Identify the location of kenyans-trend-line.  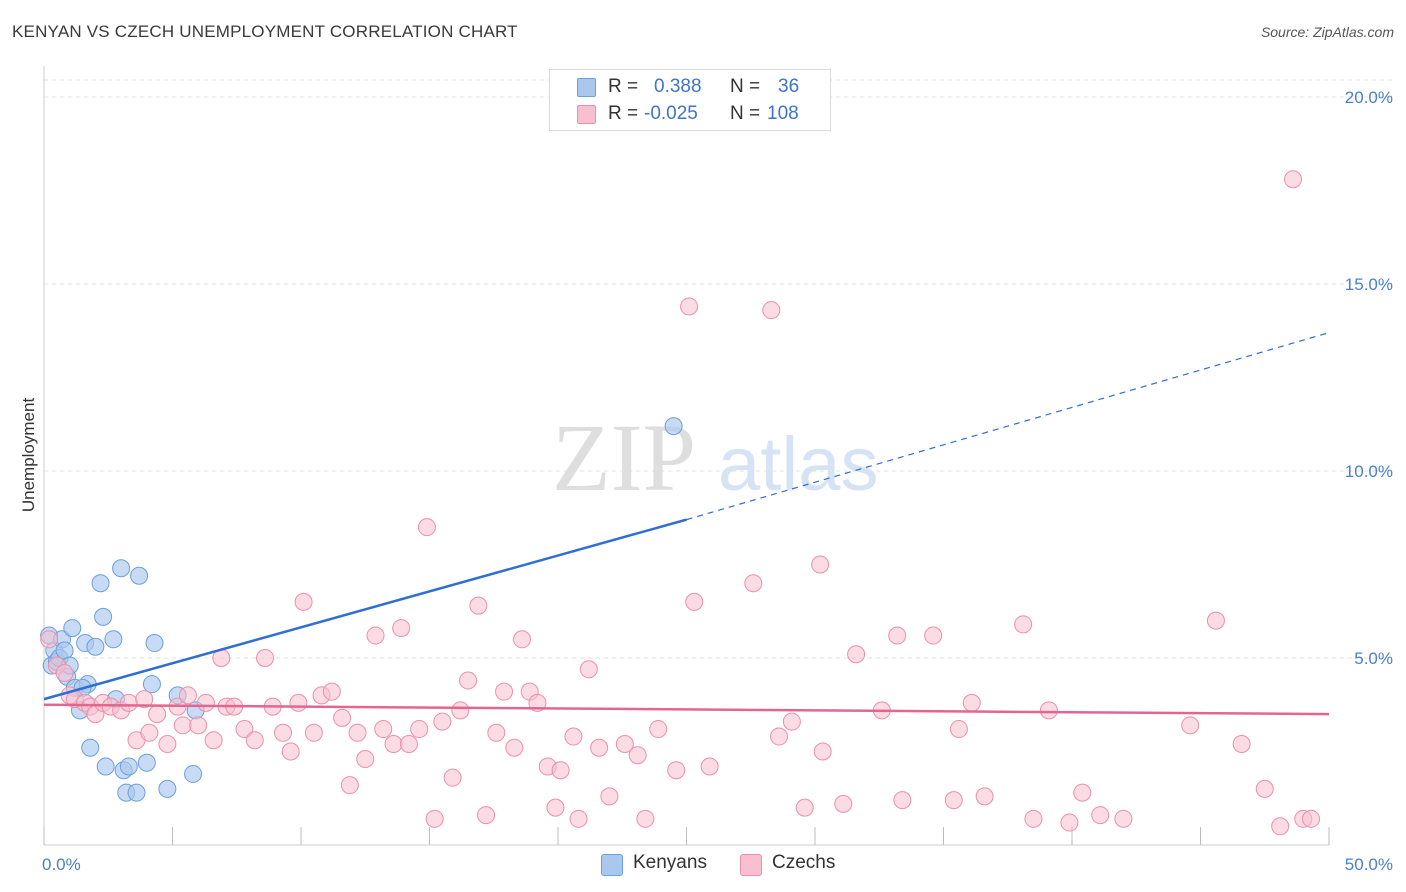
(365, 609).